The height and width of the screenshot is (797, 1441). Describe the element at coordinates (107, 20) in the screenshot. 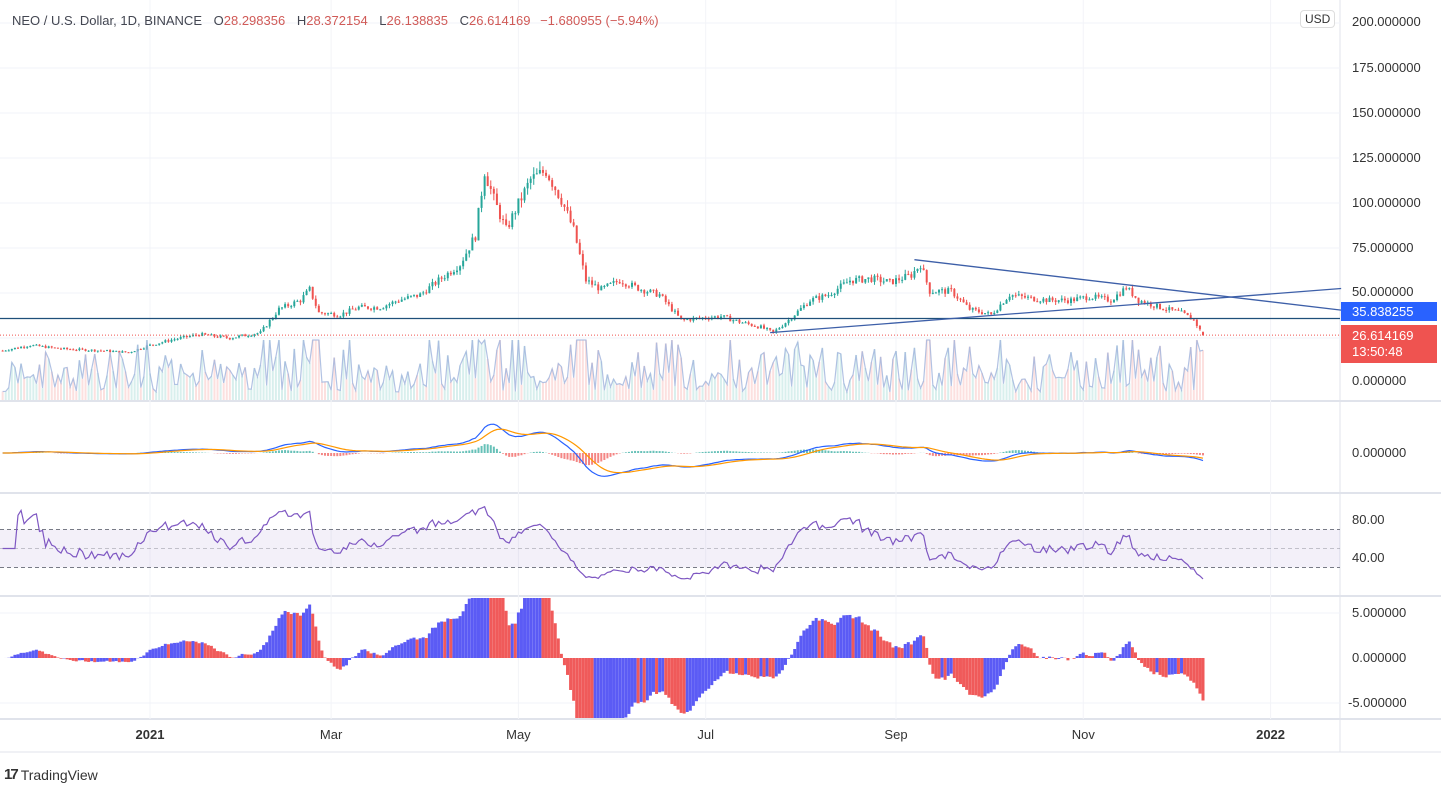

I see `symbol-title: NEO / U.S. Dollar, 1D, BINANCE` at that location.